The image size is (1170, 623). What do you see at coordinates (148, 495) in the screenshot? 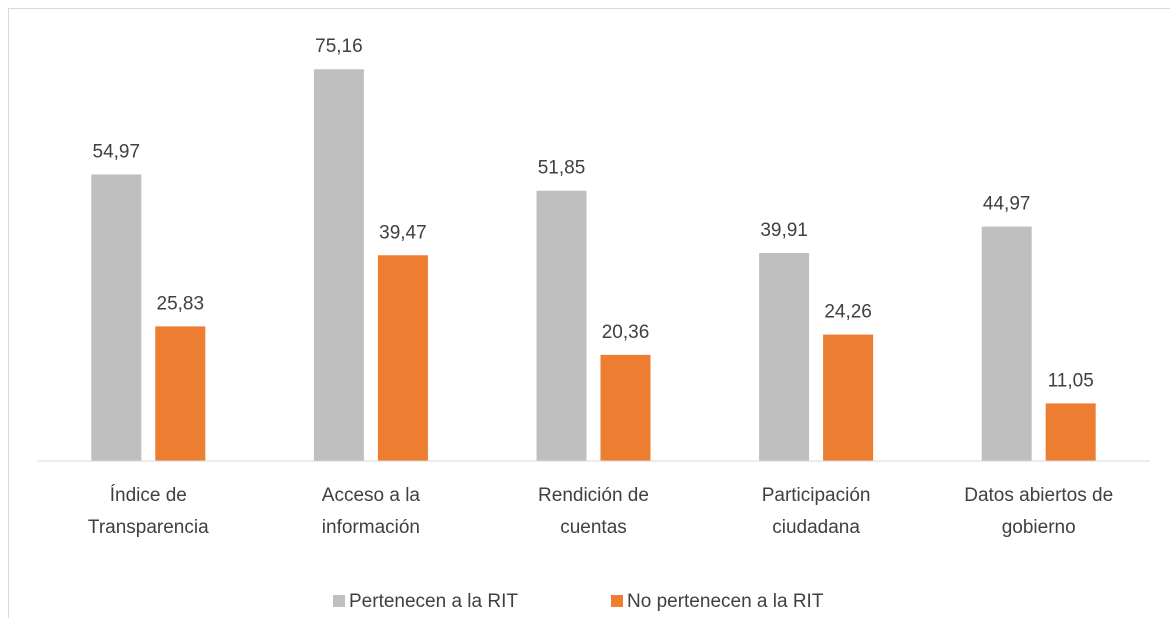
I see `x-tick-label: Índice de` at bounding box center [148, 495].